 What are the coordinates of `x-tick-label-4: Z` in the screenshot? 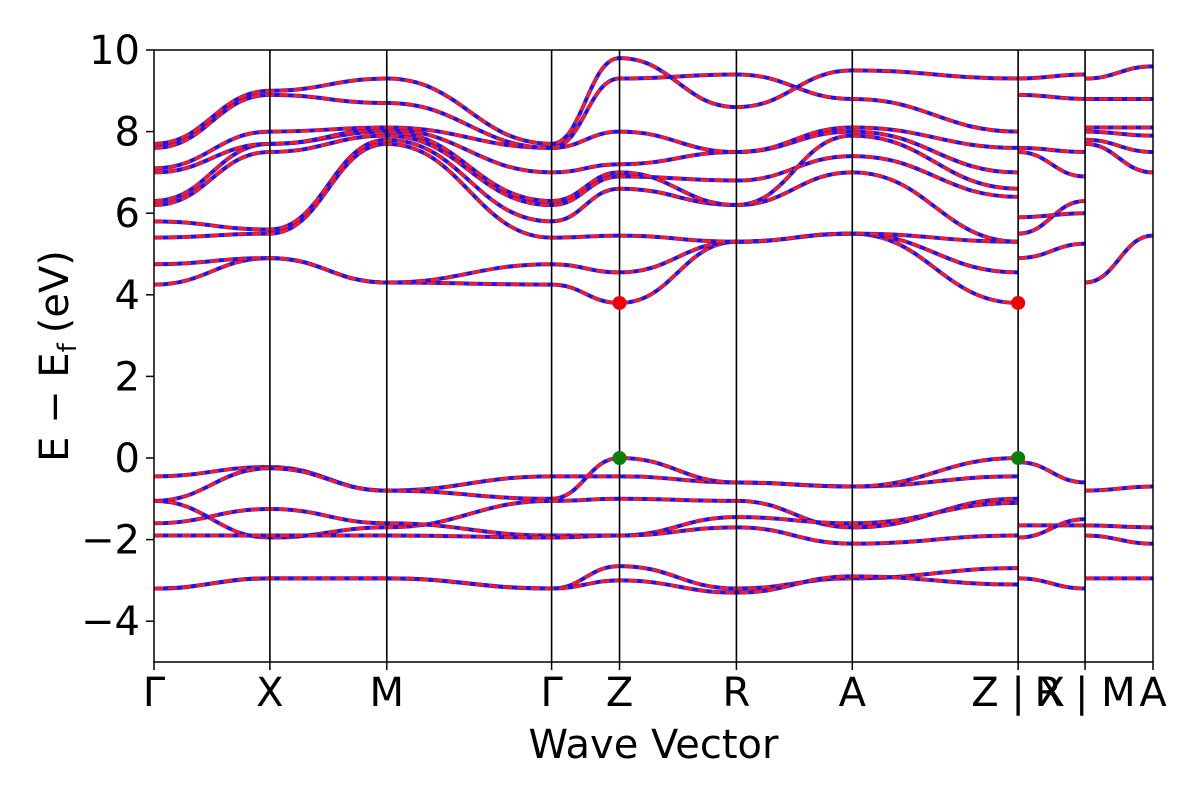 It's located at (619, 693).